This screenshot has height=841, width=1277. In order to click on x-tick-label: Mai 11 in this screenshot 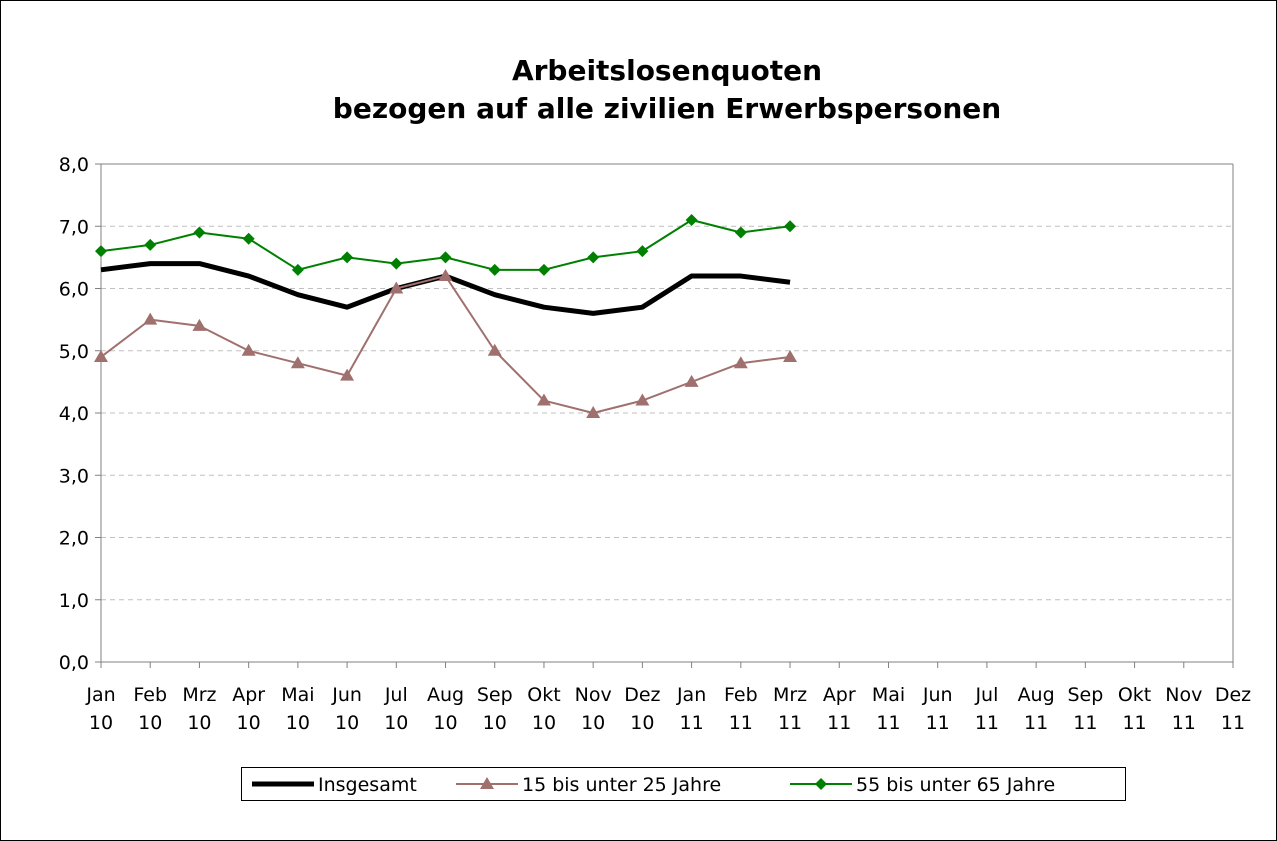, I will do `click(888, 709)`.